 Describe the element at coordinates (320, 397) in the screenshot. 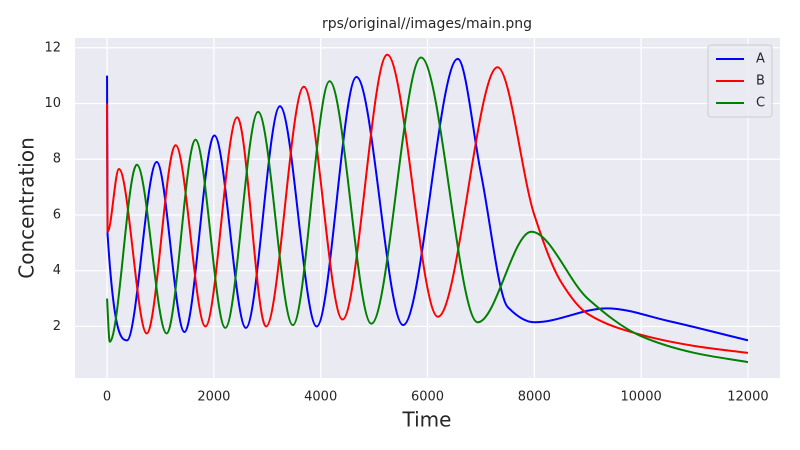

I see `x-tick-label: 4000` at that location.